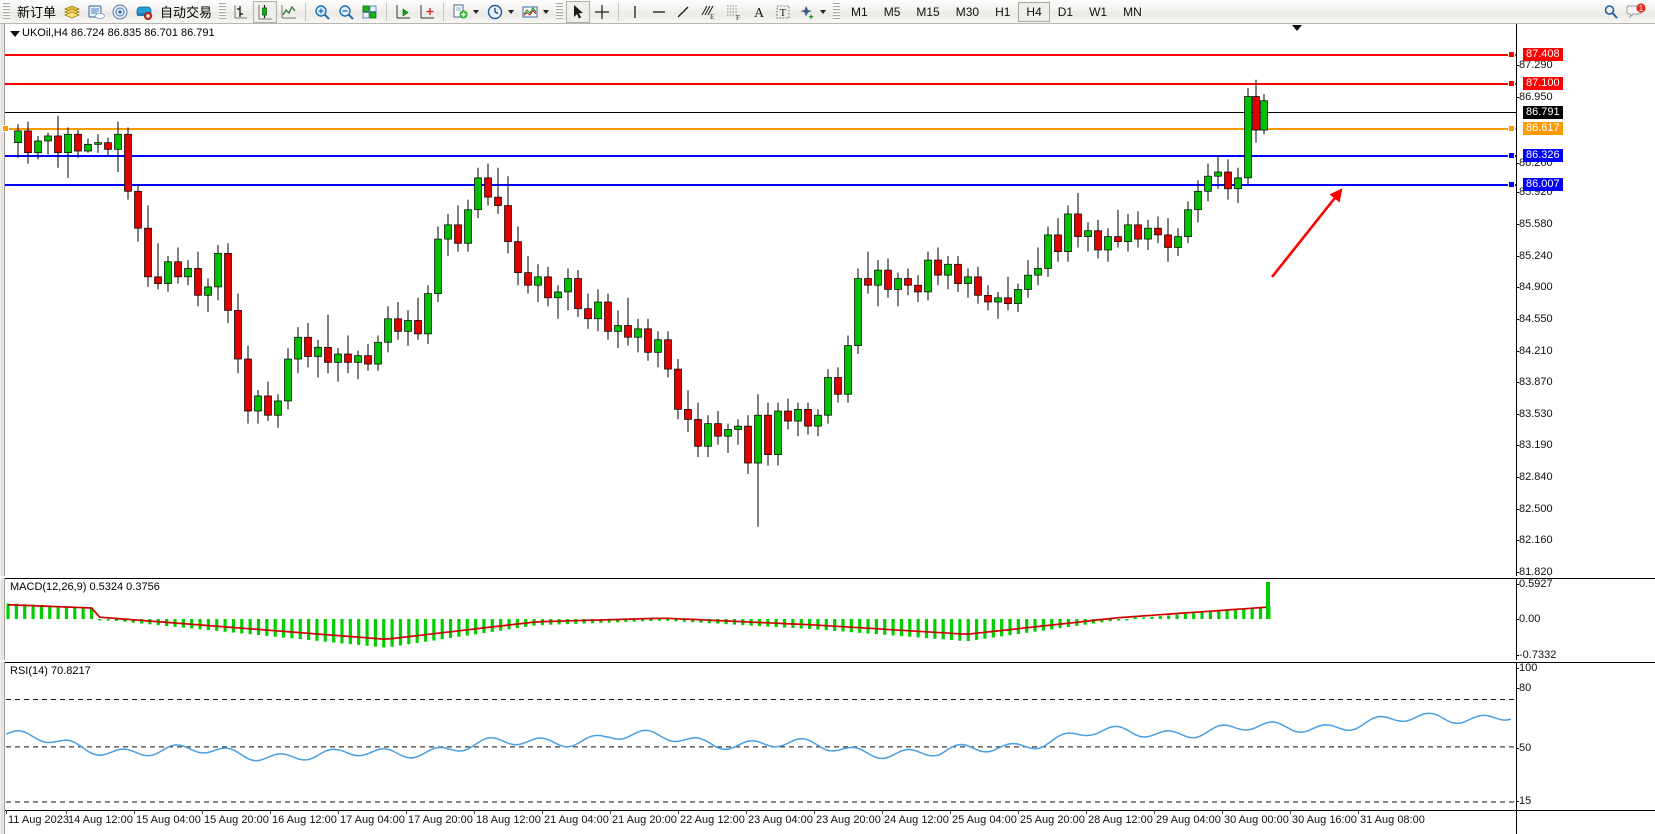  What do you see at coordinates (602, 12) in the screenshot?
I see `crosshair-icon` at bounding box center [602, 12].